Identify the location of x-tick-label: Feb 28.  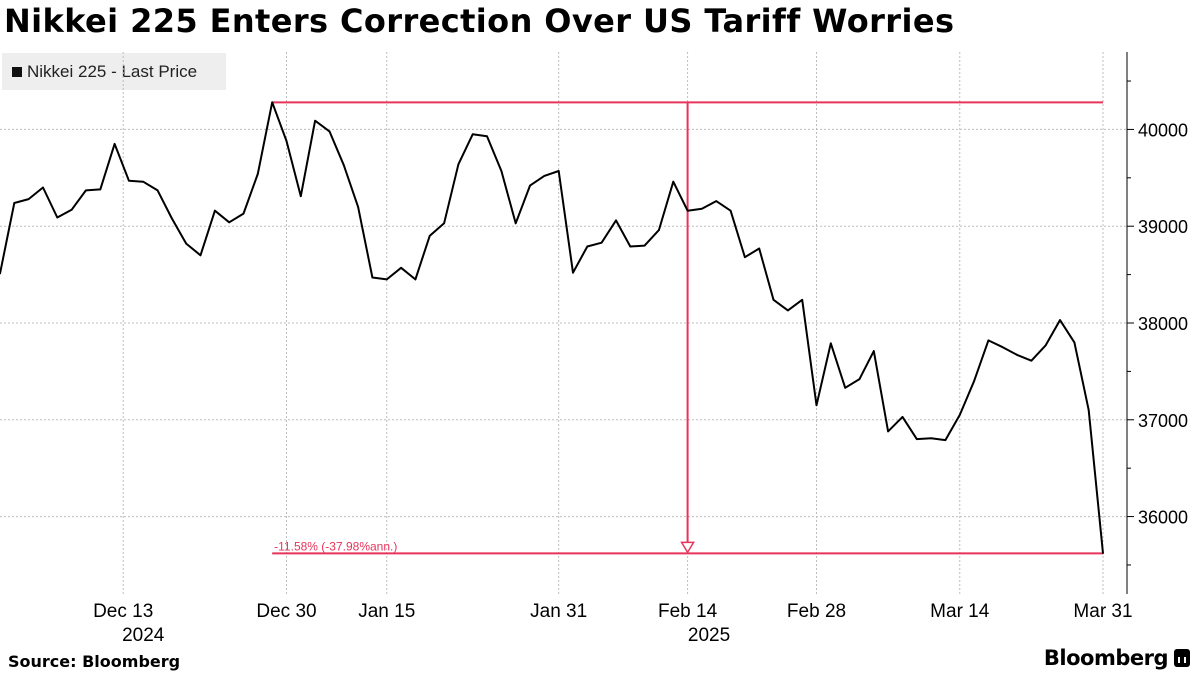
(816, 611).